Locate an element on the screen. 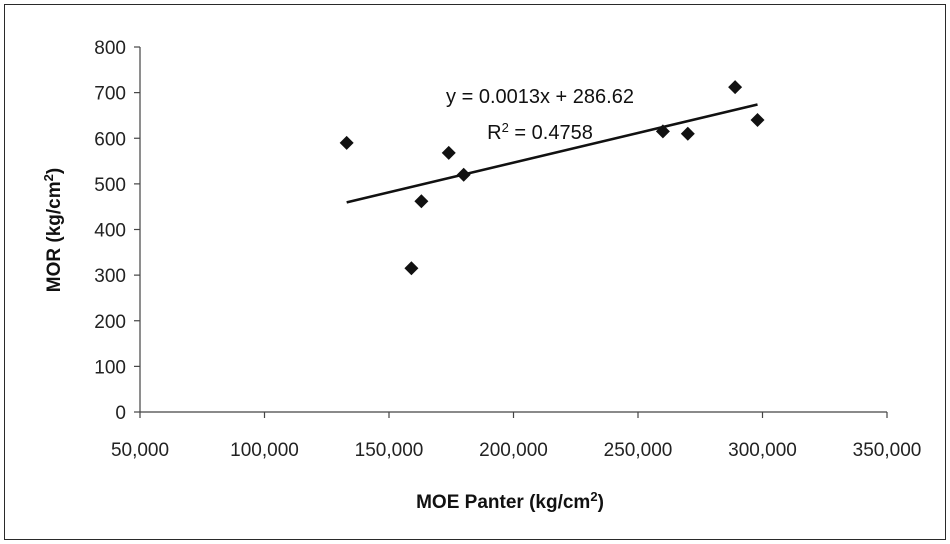  trendline-r-squared: R2 = 0.4758 is located at coordinates (540, 132).